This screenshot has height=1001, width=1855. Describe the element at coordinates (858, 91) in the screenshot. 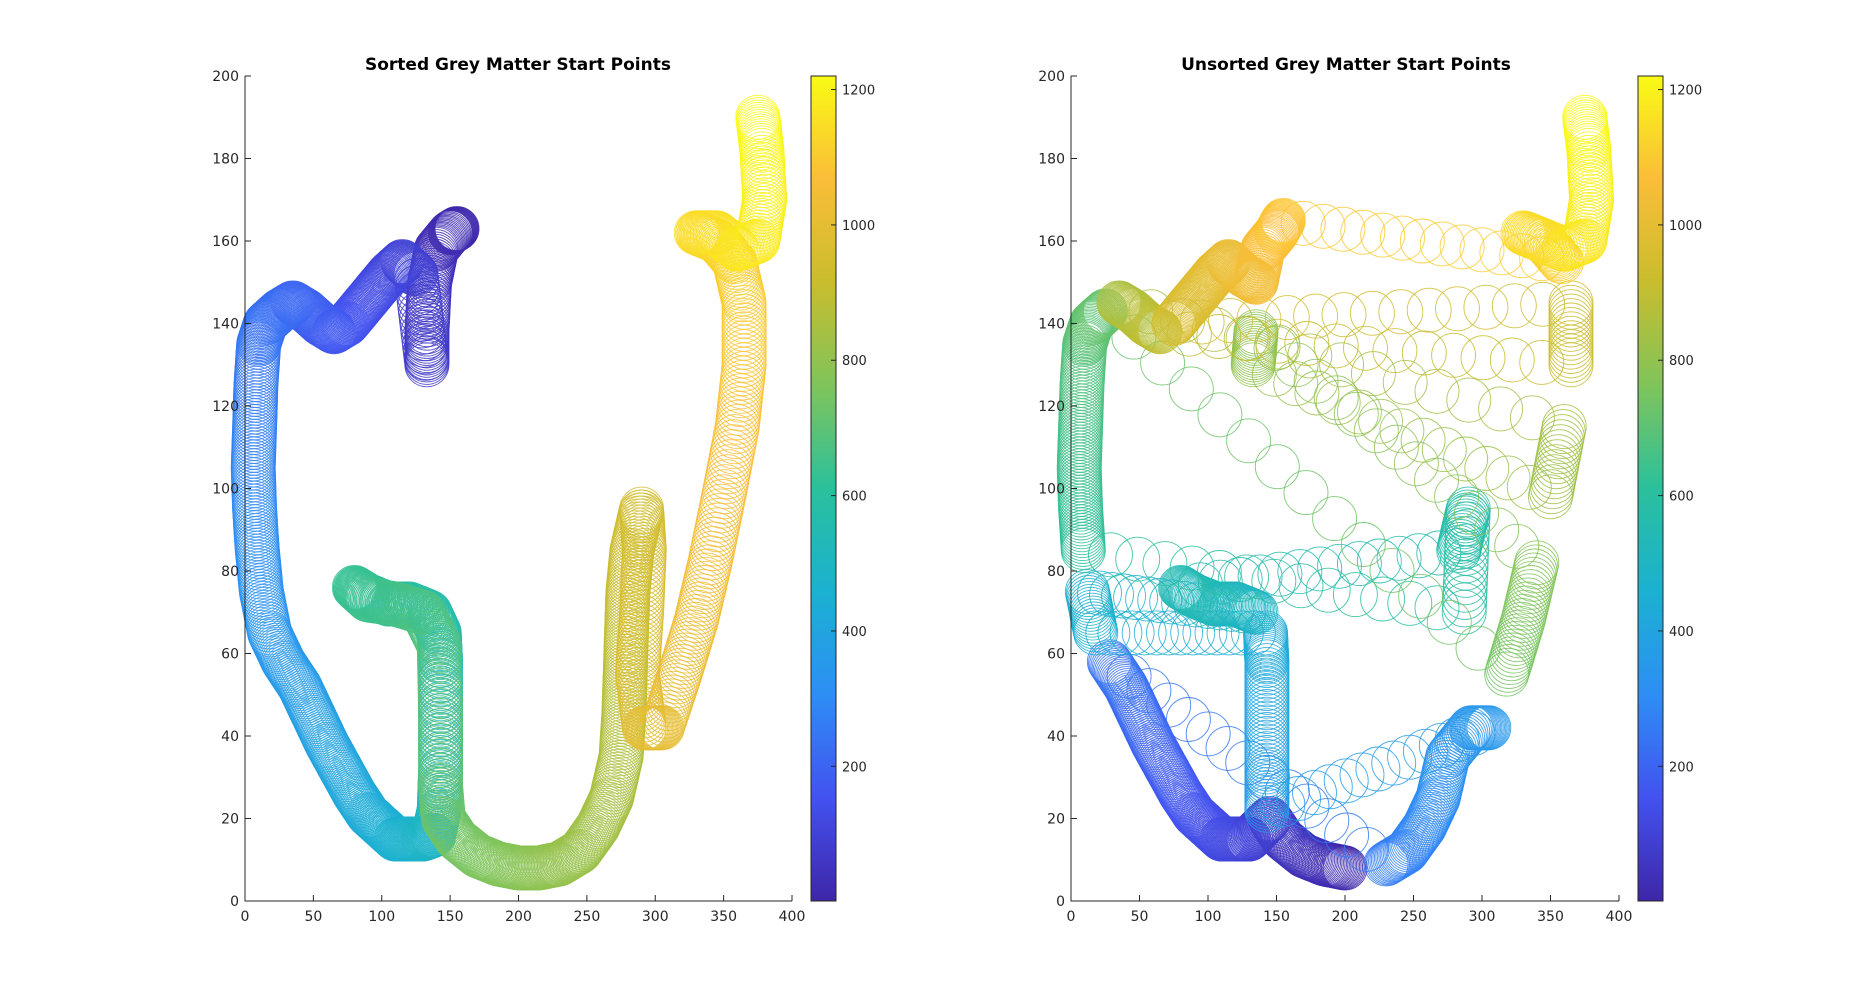

I see `colorbar-tick-label: 1200` at that location.